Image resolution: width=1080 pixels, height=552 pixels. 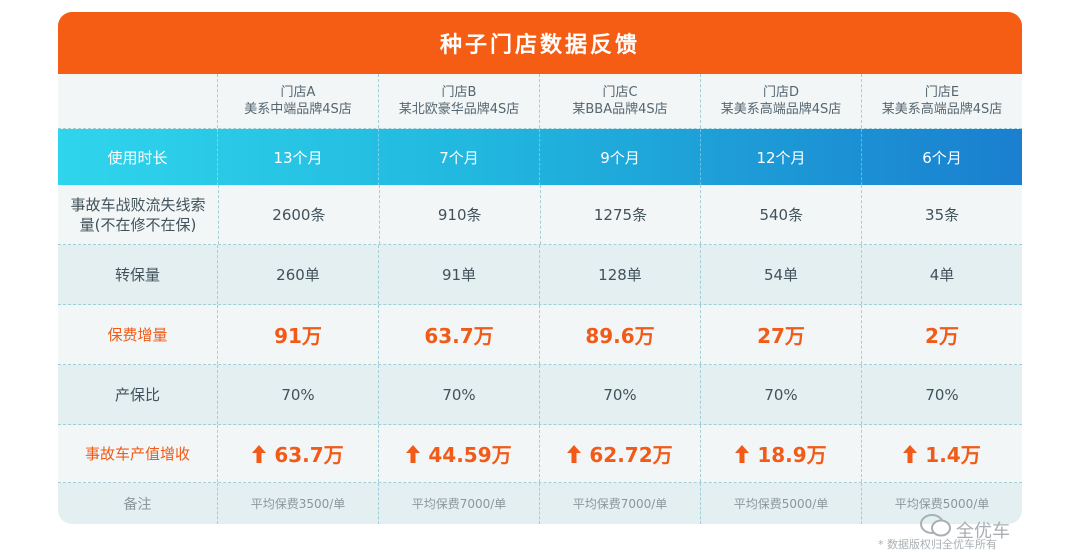 I want to click on store-name: 门店E, so click(x=942, y=92).